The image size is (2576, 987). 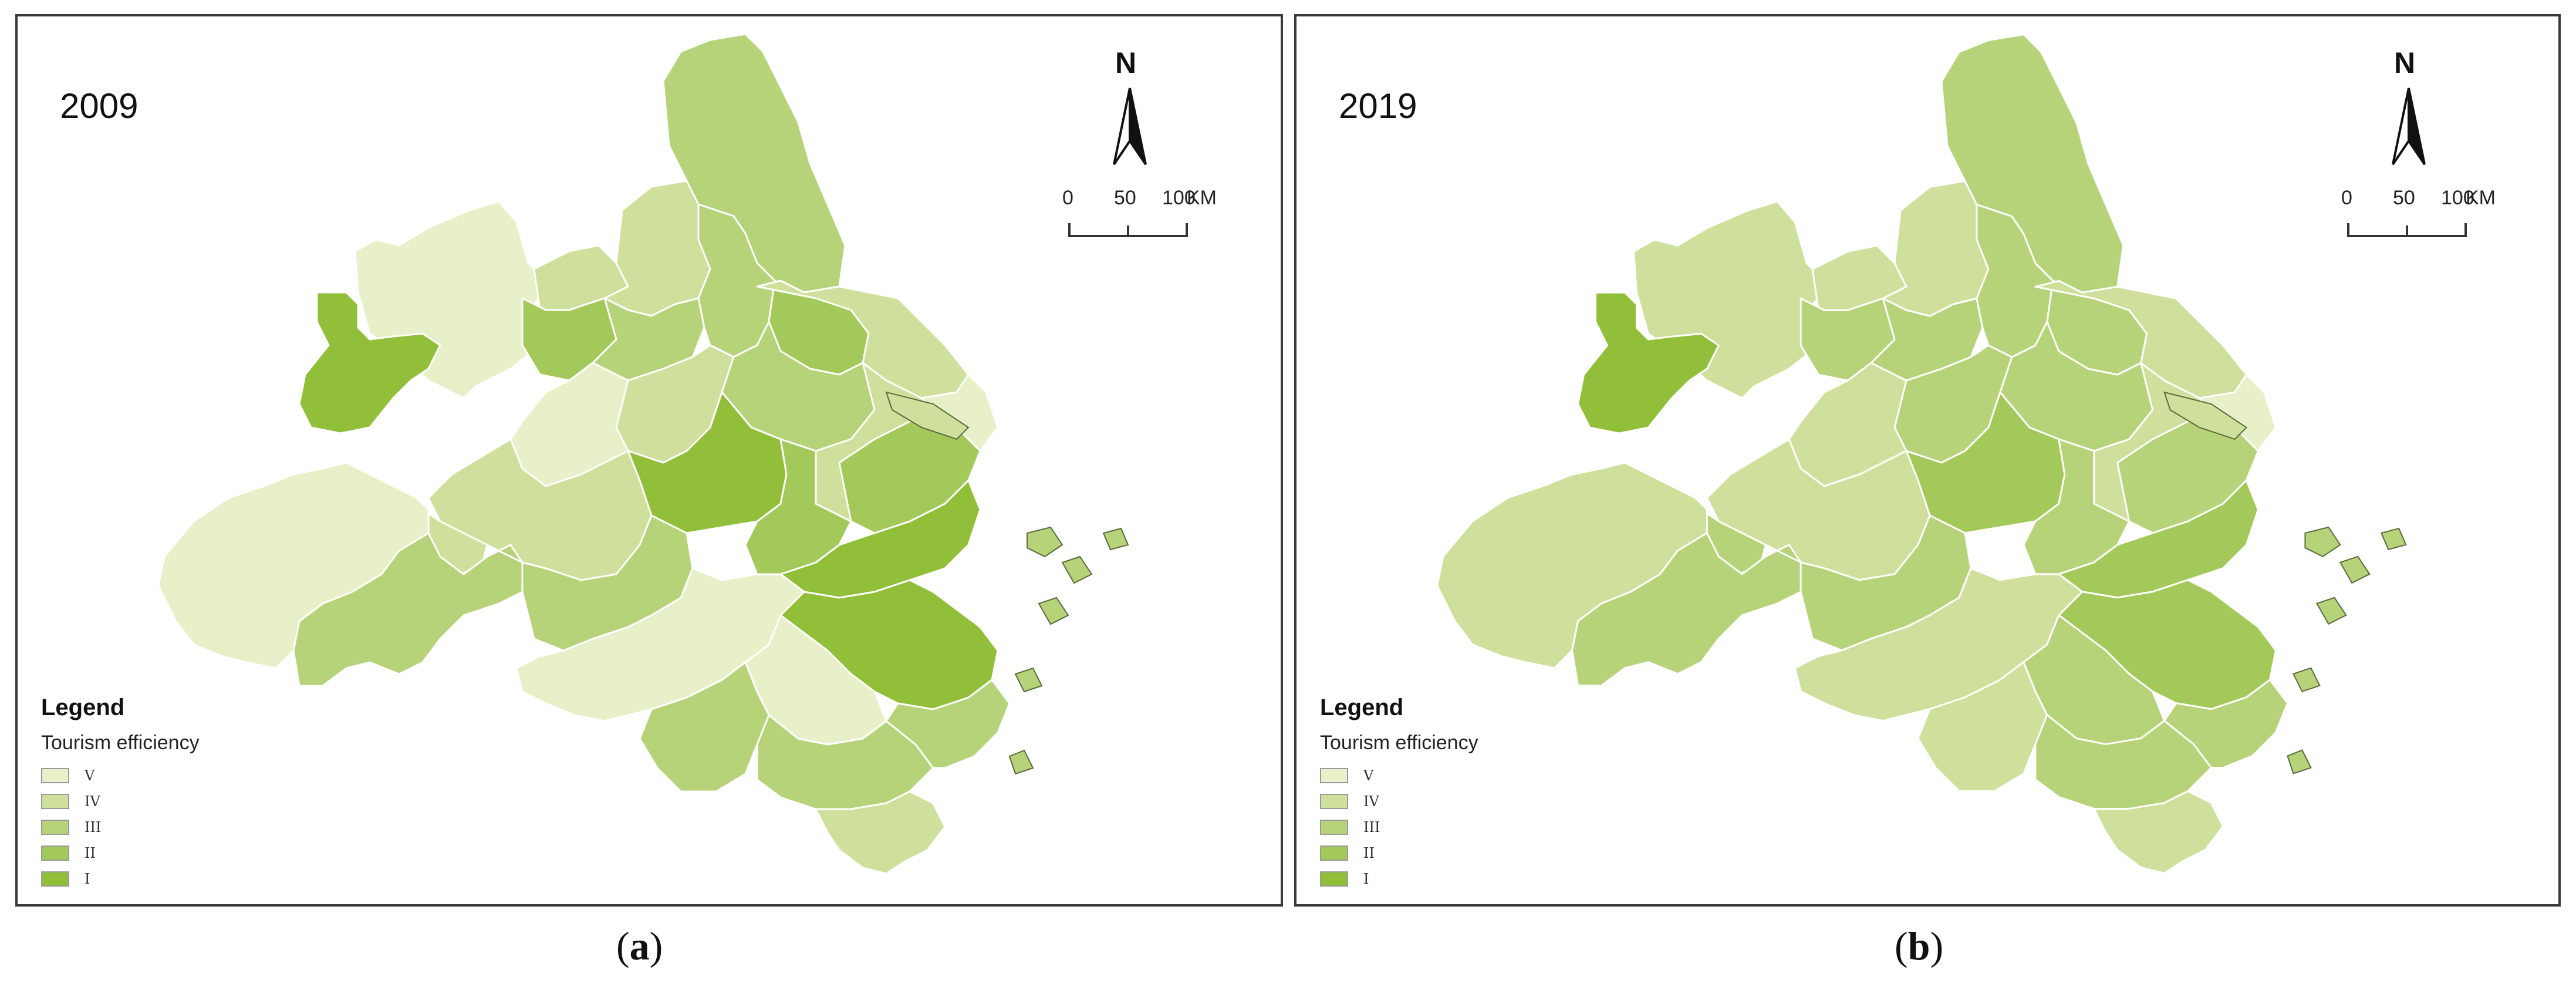 What do you see at coordinates (1378, 106) in the screenshot?
I see `year-label: 2019` at bounding box center [1378, 106].